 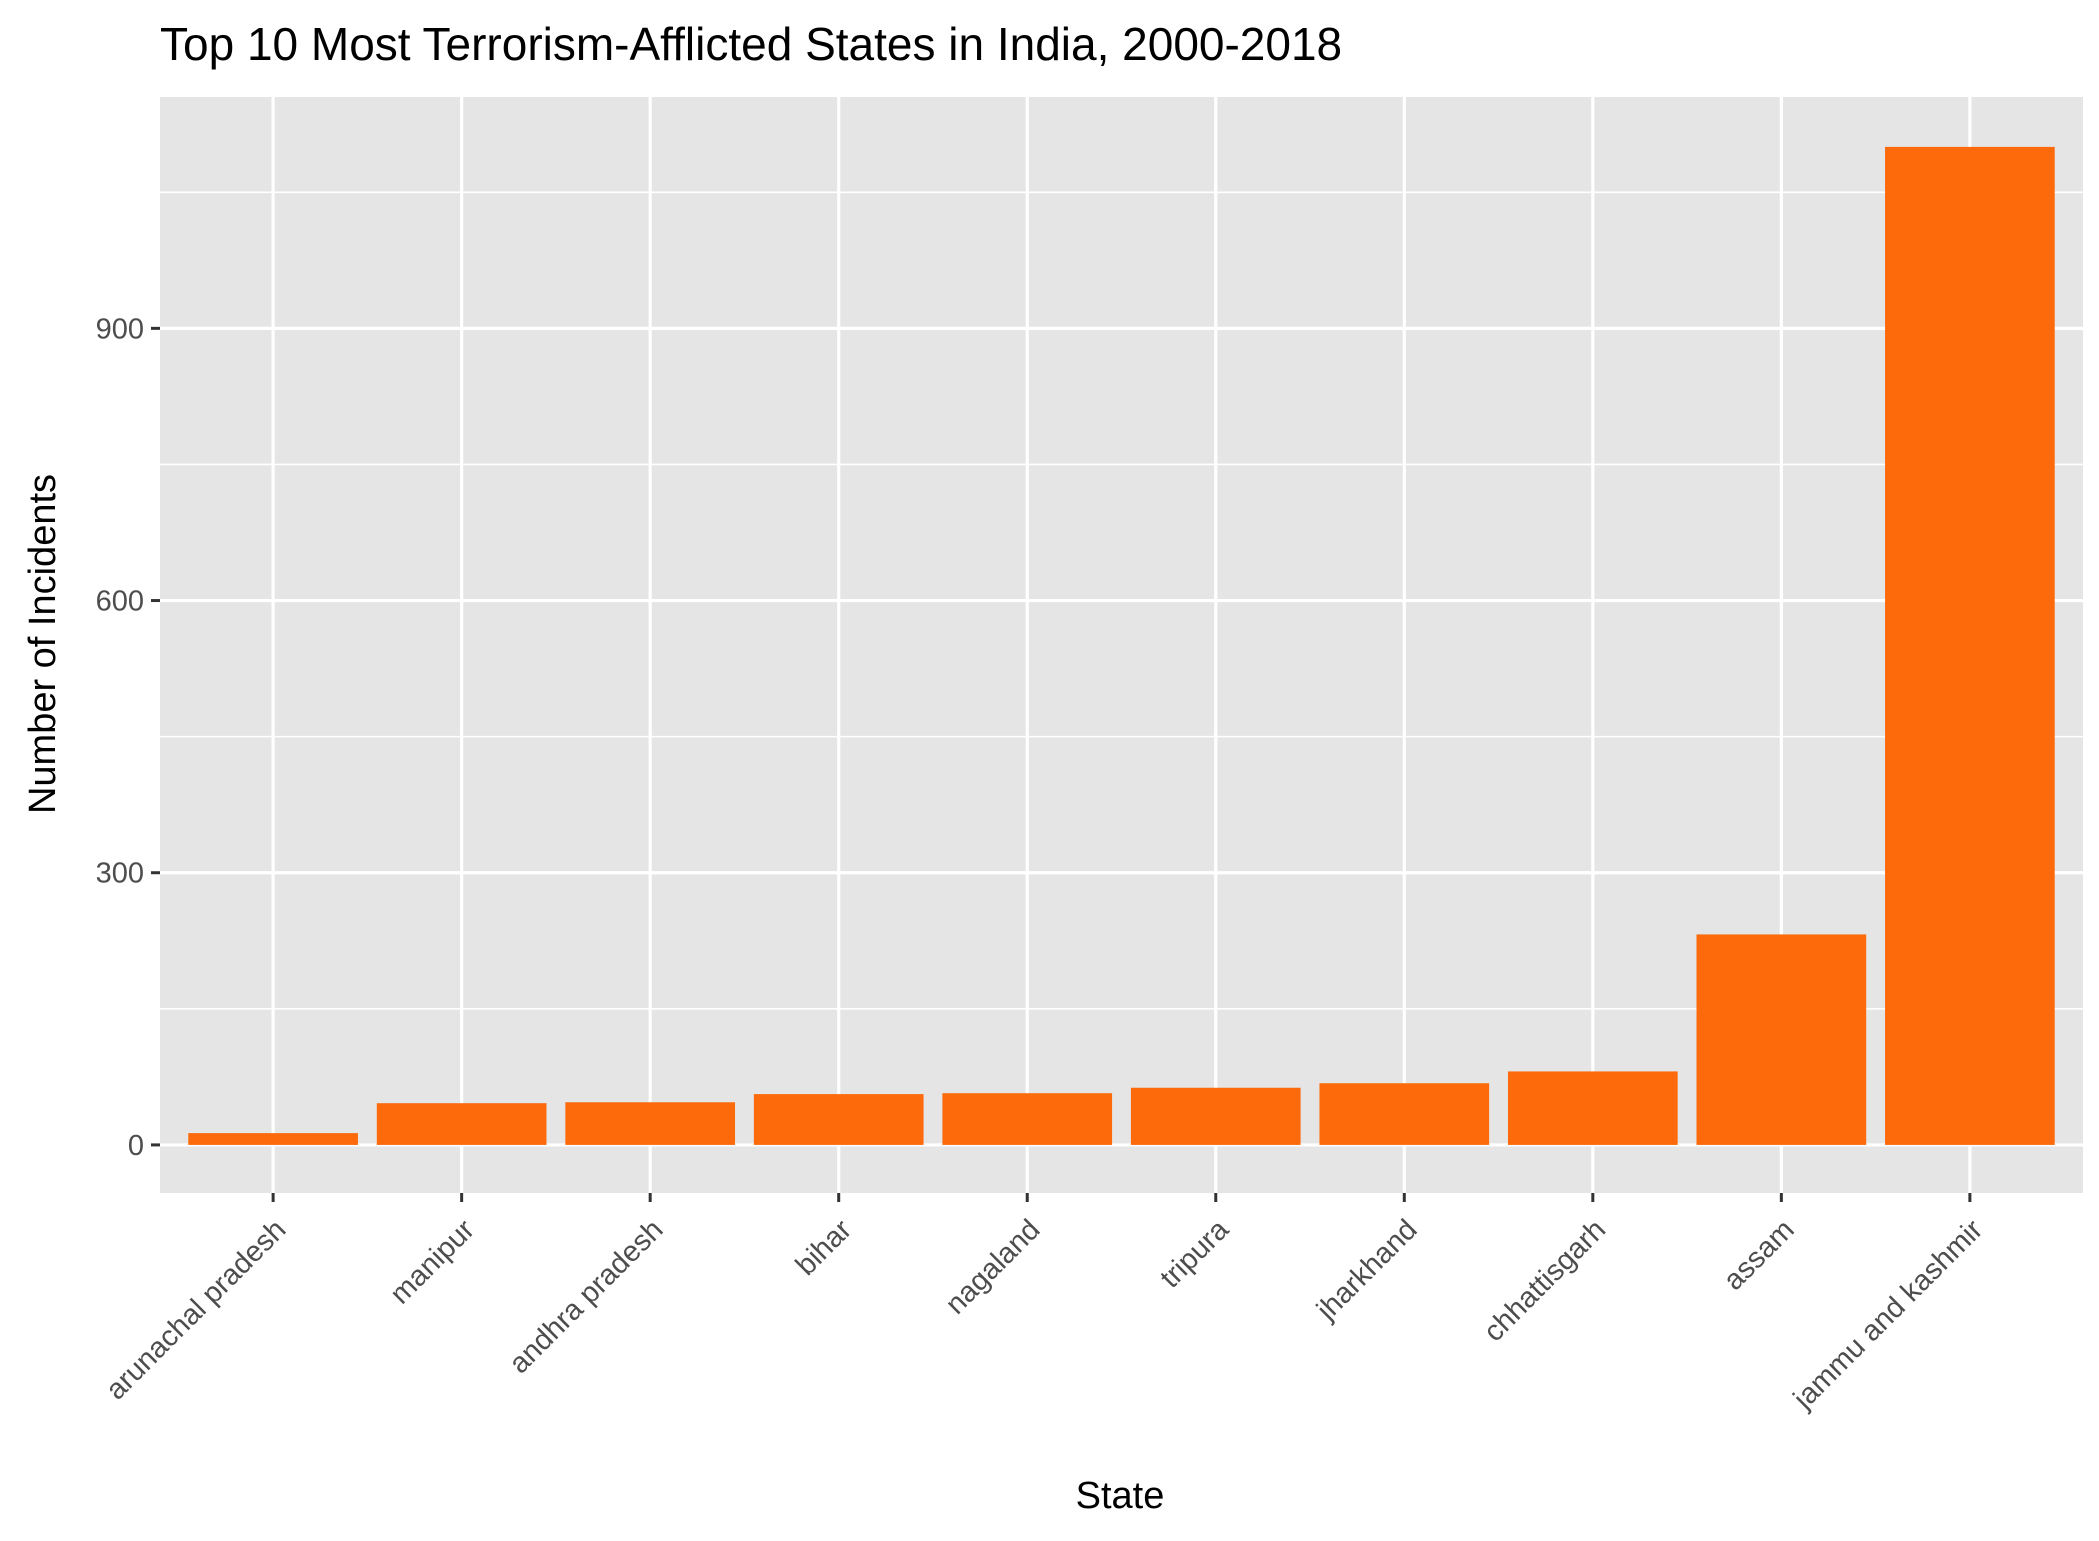 I want to click on y-tick-label: 300, so click(x=120, y=874).